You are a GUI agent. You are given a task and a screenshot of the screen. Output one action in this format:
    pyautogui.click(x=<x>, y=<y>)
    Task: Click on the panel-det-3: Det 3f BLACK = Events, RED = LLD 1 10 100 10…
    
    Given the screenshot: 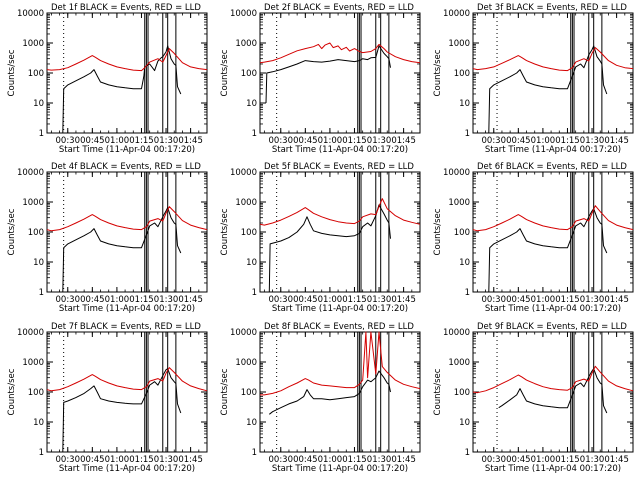 What is the action you would take?
    pyautogui.click(x=533, y=79)
    